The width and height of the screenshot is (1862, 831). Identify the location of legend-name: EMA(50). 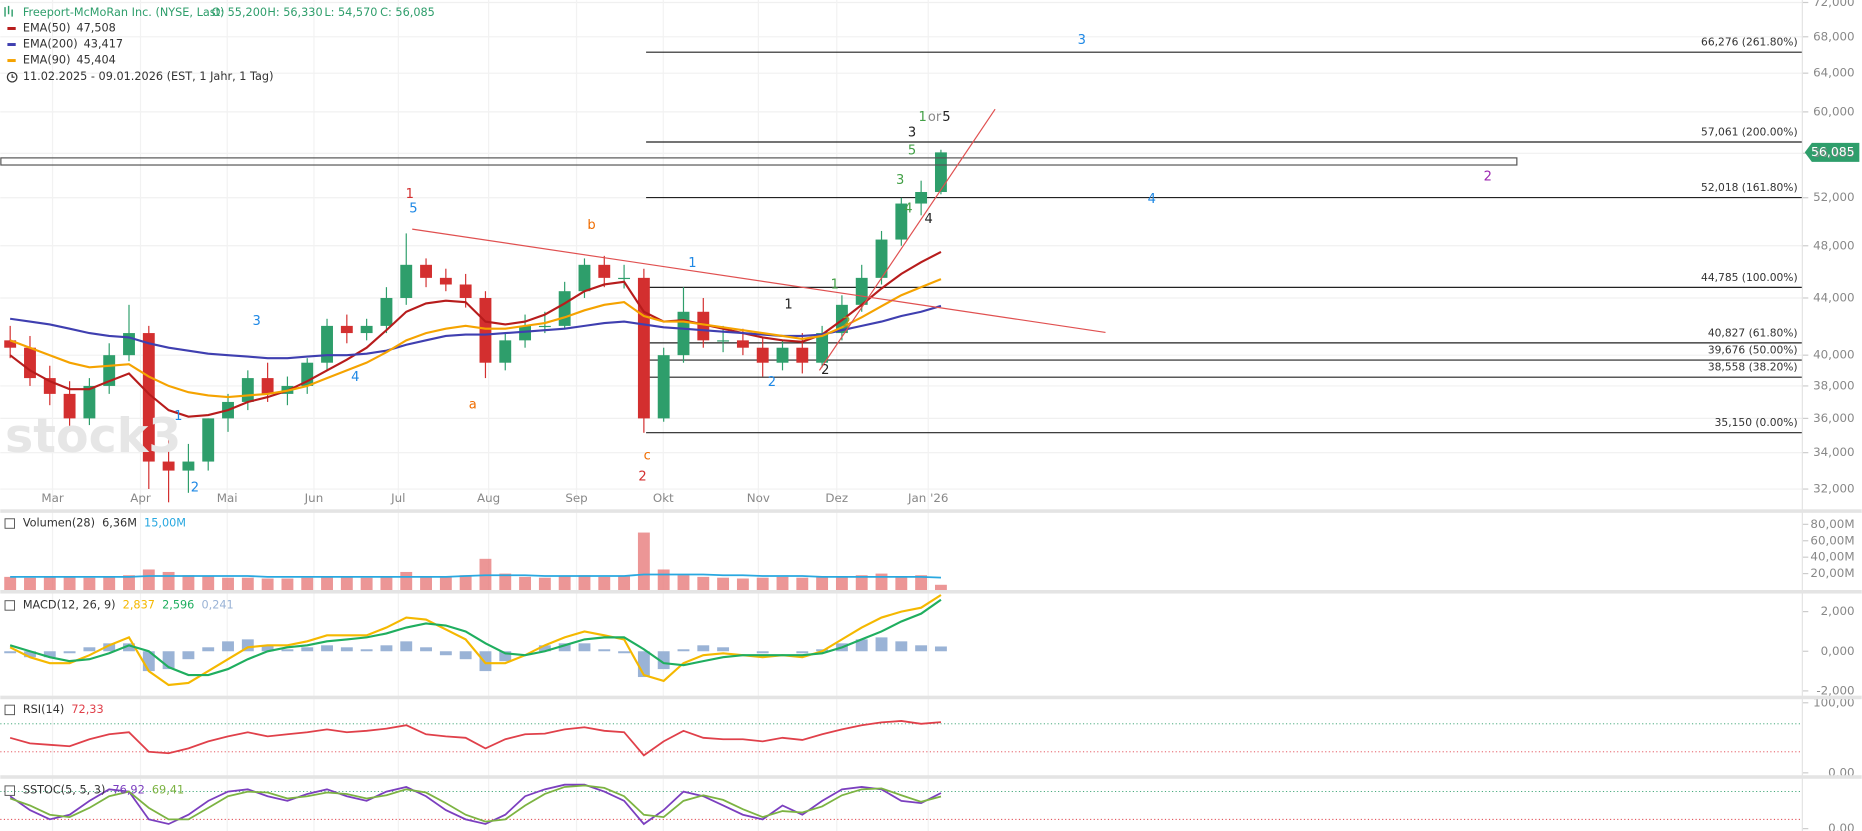
(47, 27).